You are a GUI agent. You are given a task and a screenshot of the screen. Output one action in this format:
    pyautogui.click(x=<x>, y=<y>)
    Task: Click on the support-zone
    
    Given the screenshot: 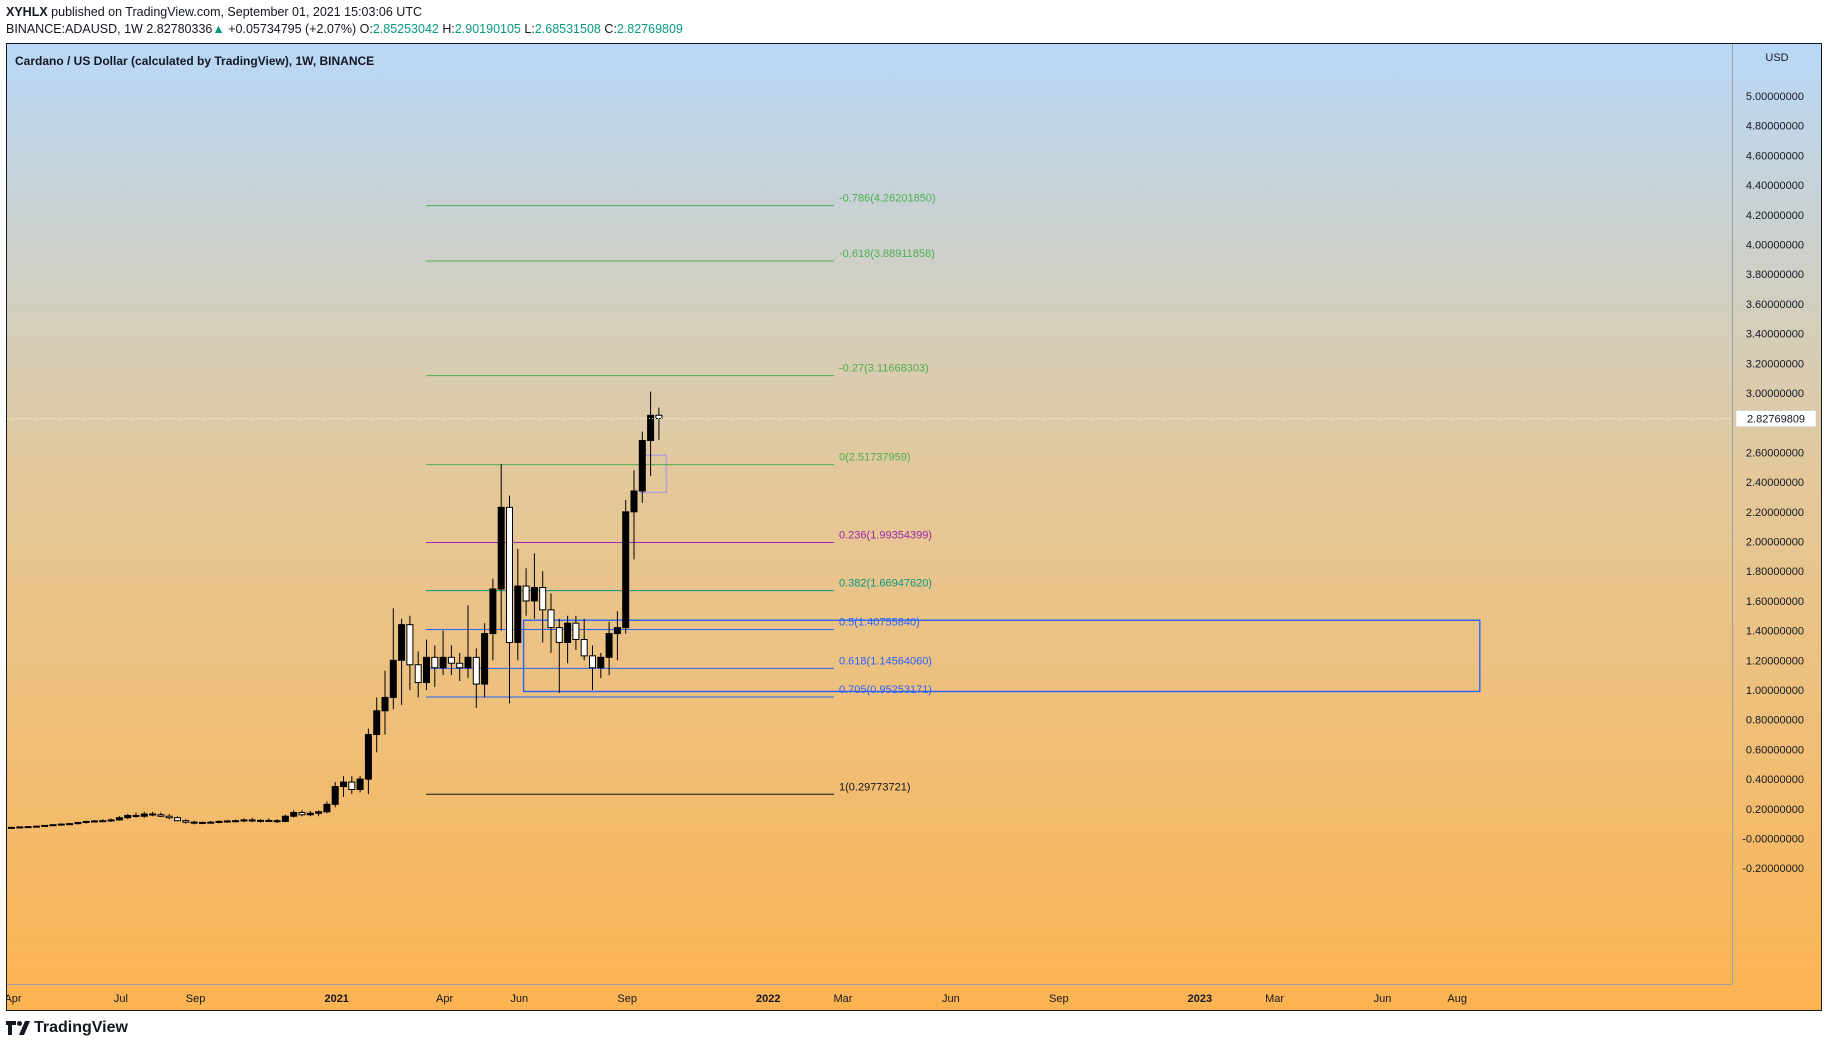 What is the action you would take?
    pyautogui.click(x=1001, y=656)
    